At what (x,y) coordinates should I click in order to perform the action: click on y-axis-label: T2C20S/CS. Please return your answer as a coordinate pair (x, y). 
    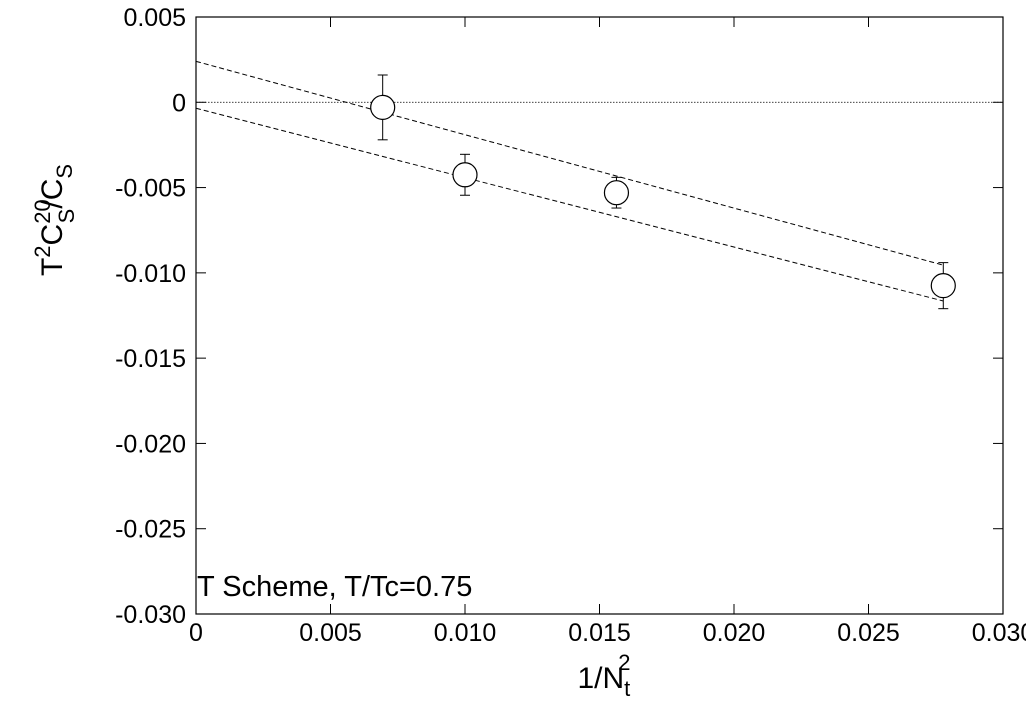
    Looking at the image, I should click on (54, 220).